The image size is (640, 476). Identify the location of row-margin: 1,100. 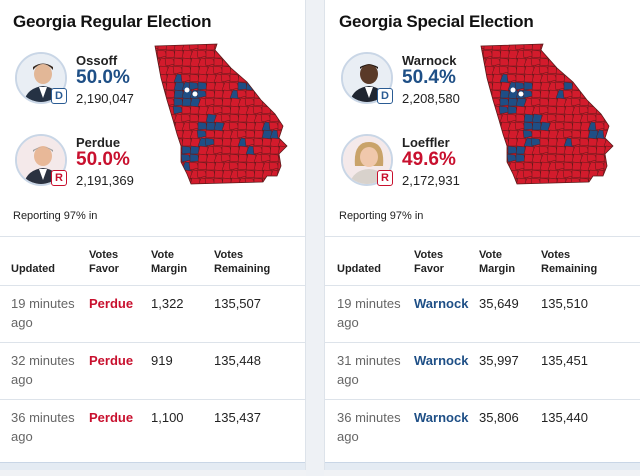
(167, 417).